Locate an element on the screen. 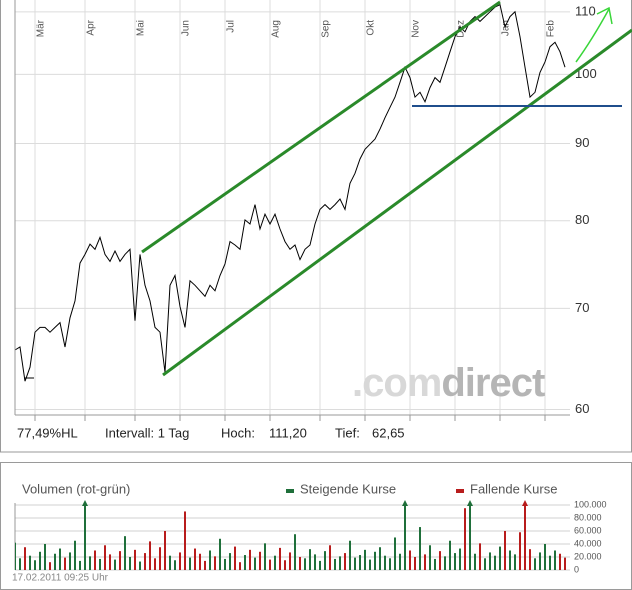  y-tick-label: 110 is located at coordinates (585, 10).